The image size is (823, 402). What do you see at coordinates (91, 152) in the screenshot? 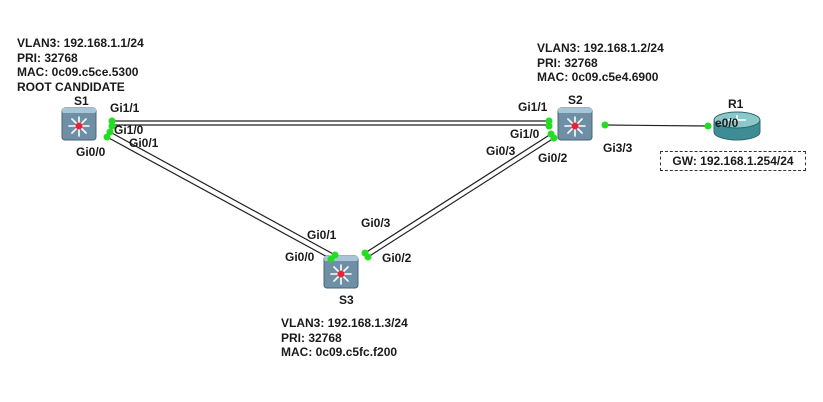
I see `s1-port-gi0-0: Gi0/0` at bounding box center [91, 152].